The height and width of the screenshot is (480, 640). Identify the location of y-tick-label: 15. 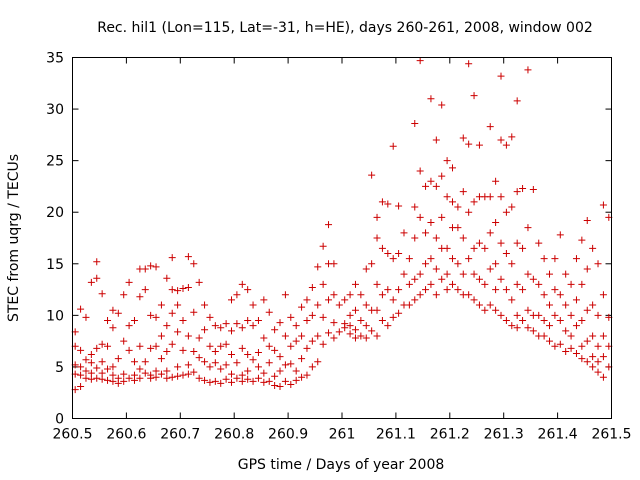
(55, 265).